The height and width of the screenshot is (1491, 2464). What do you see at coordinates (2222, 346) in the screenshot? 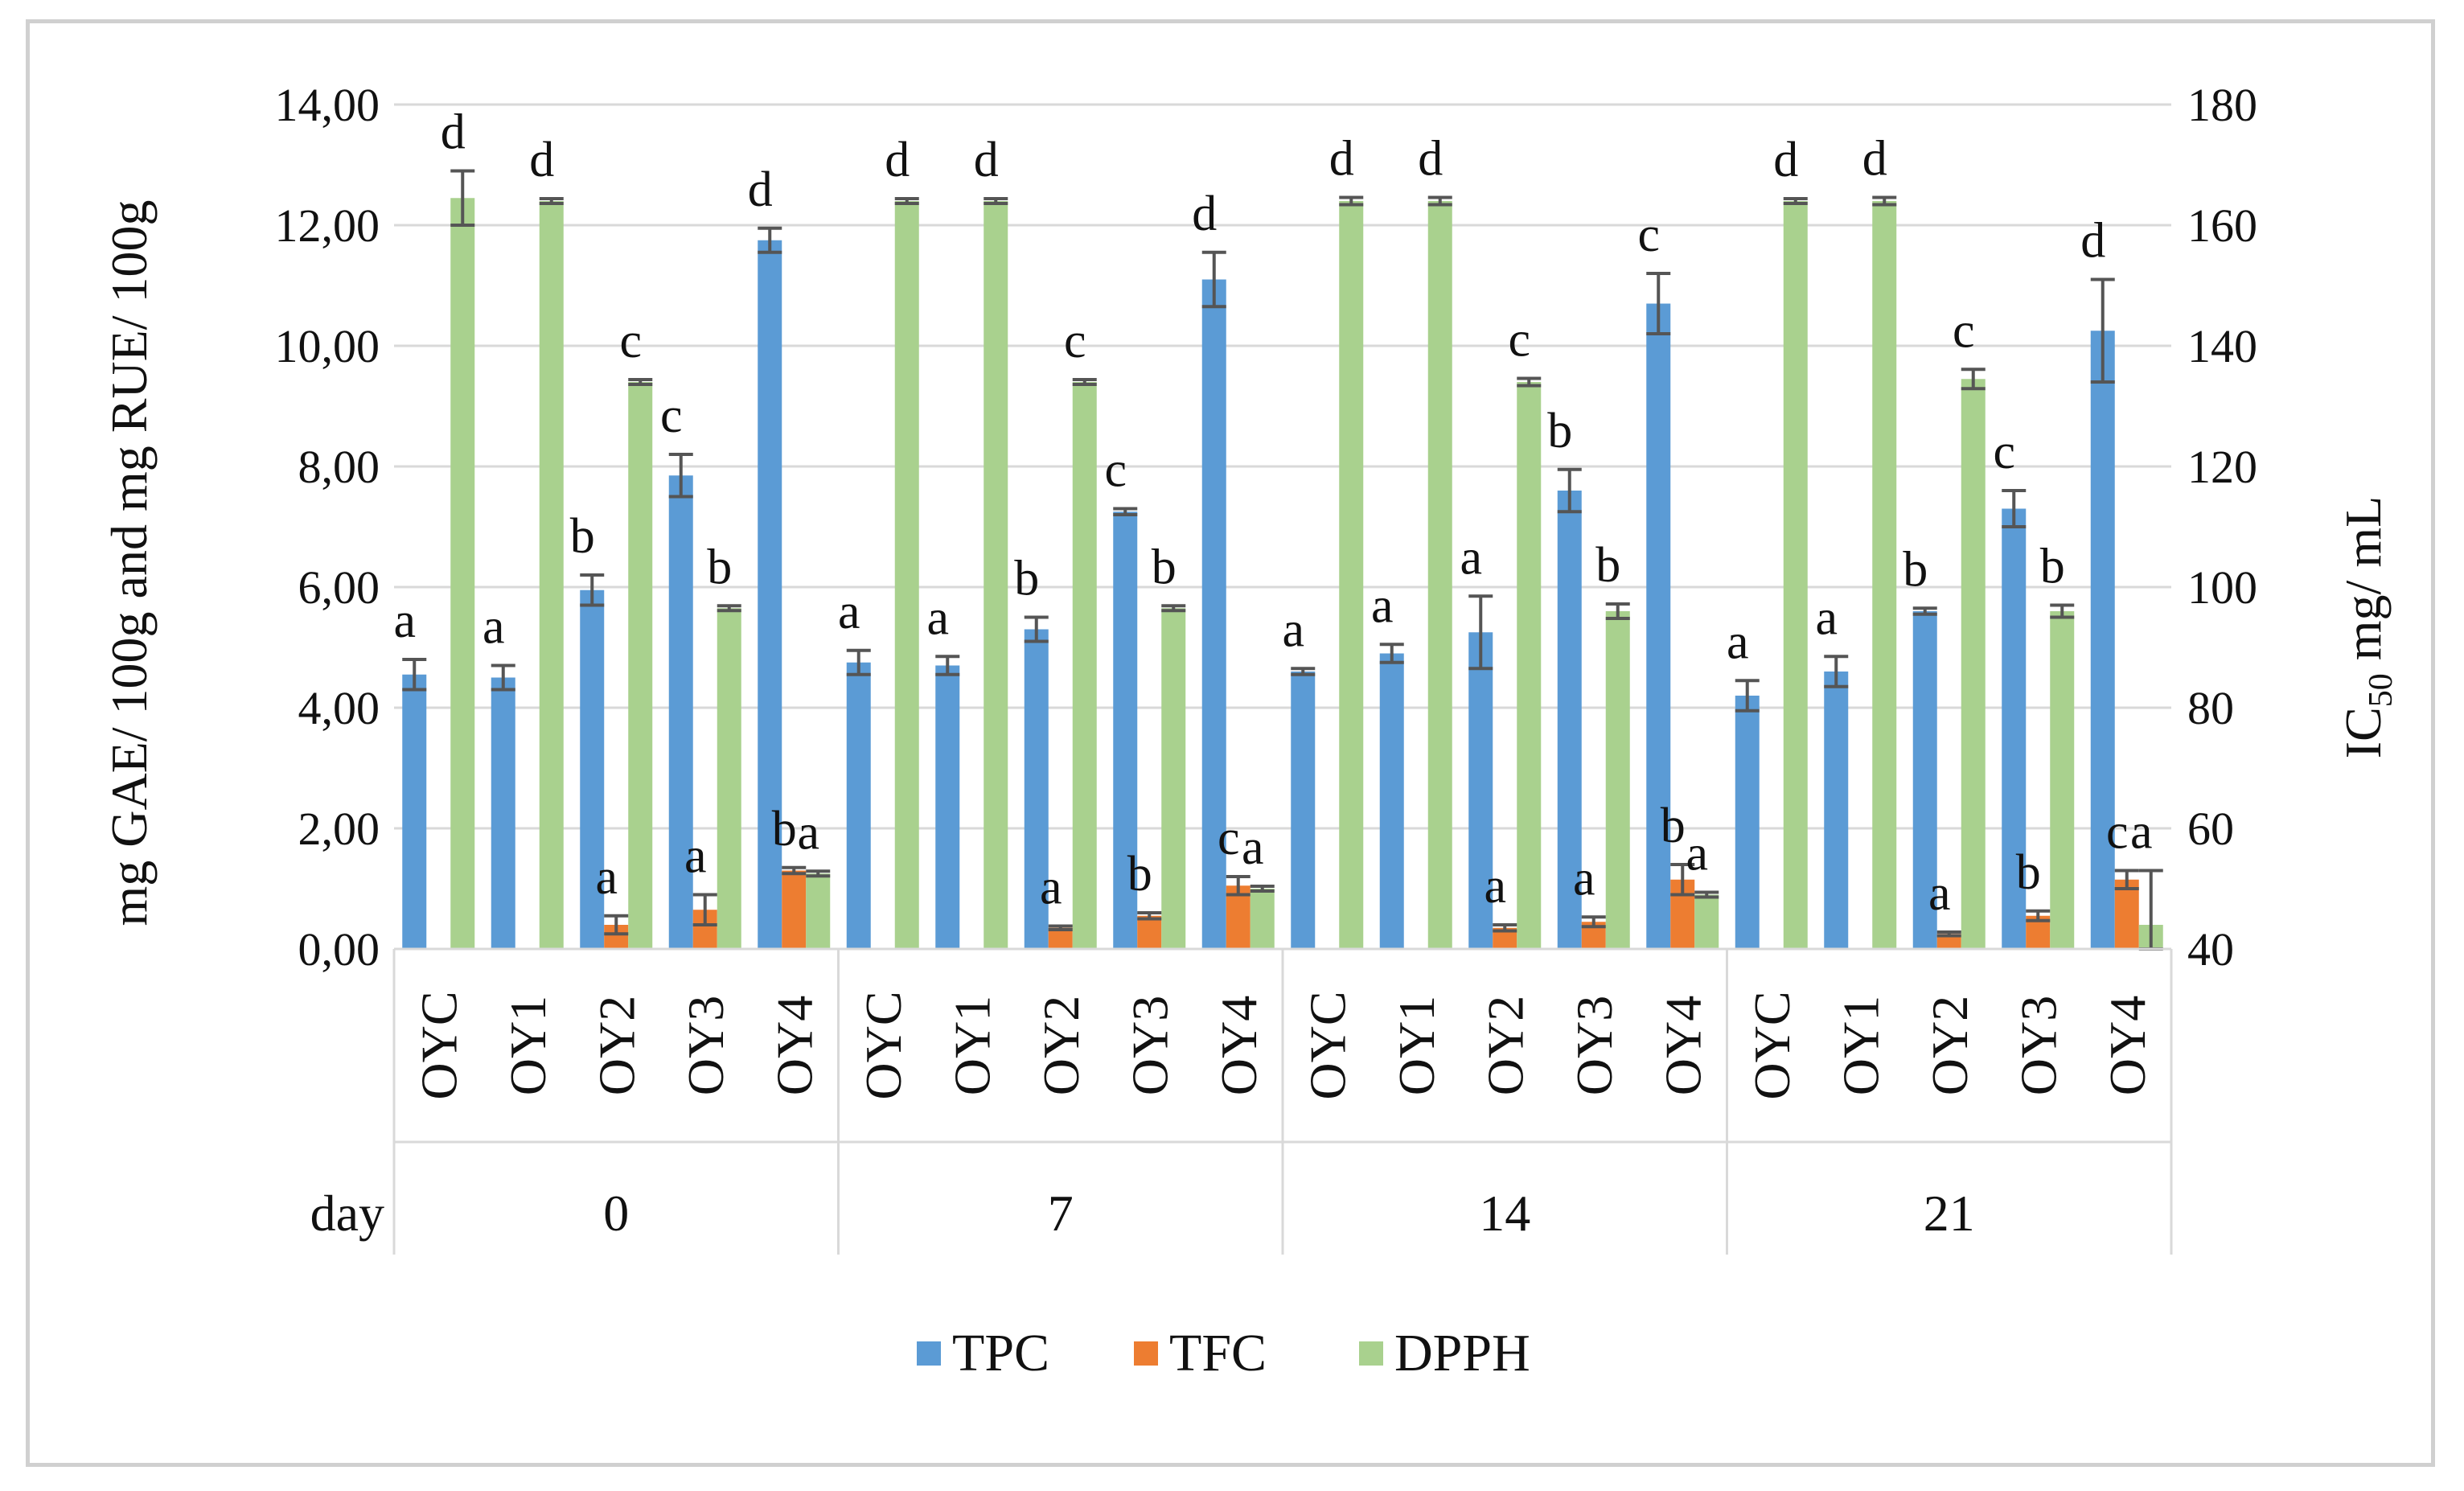
I see `right-tick-label: 140` at bounding box center [2222, 346].